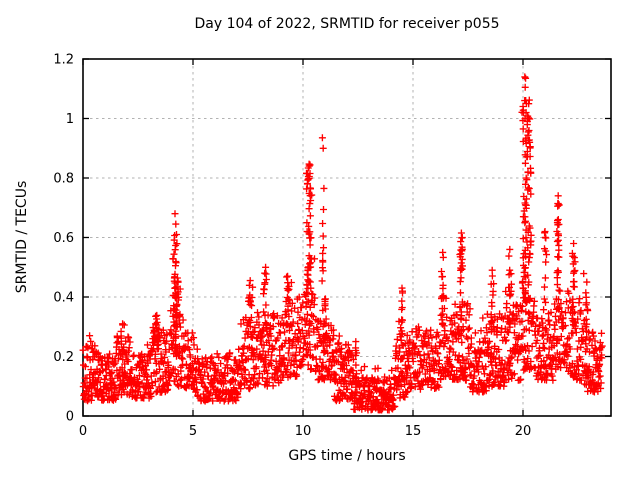 Image resolution: width=640 pixels, height=480 pixels. What do you see at coordinates (413, 431) in the screenshot?
I see `x-tick-label: 15` at bounding box center [413, 431].